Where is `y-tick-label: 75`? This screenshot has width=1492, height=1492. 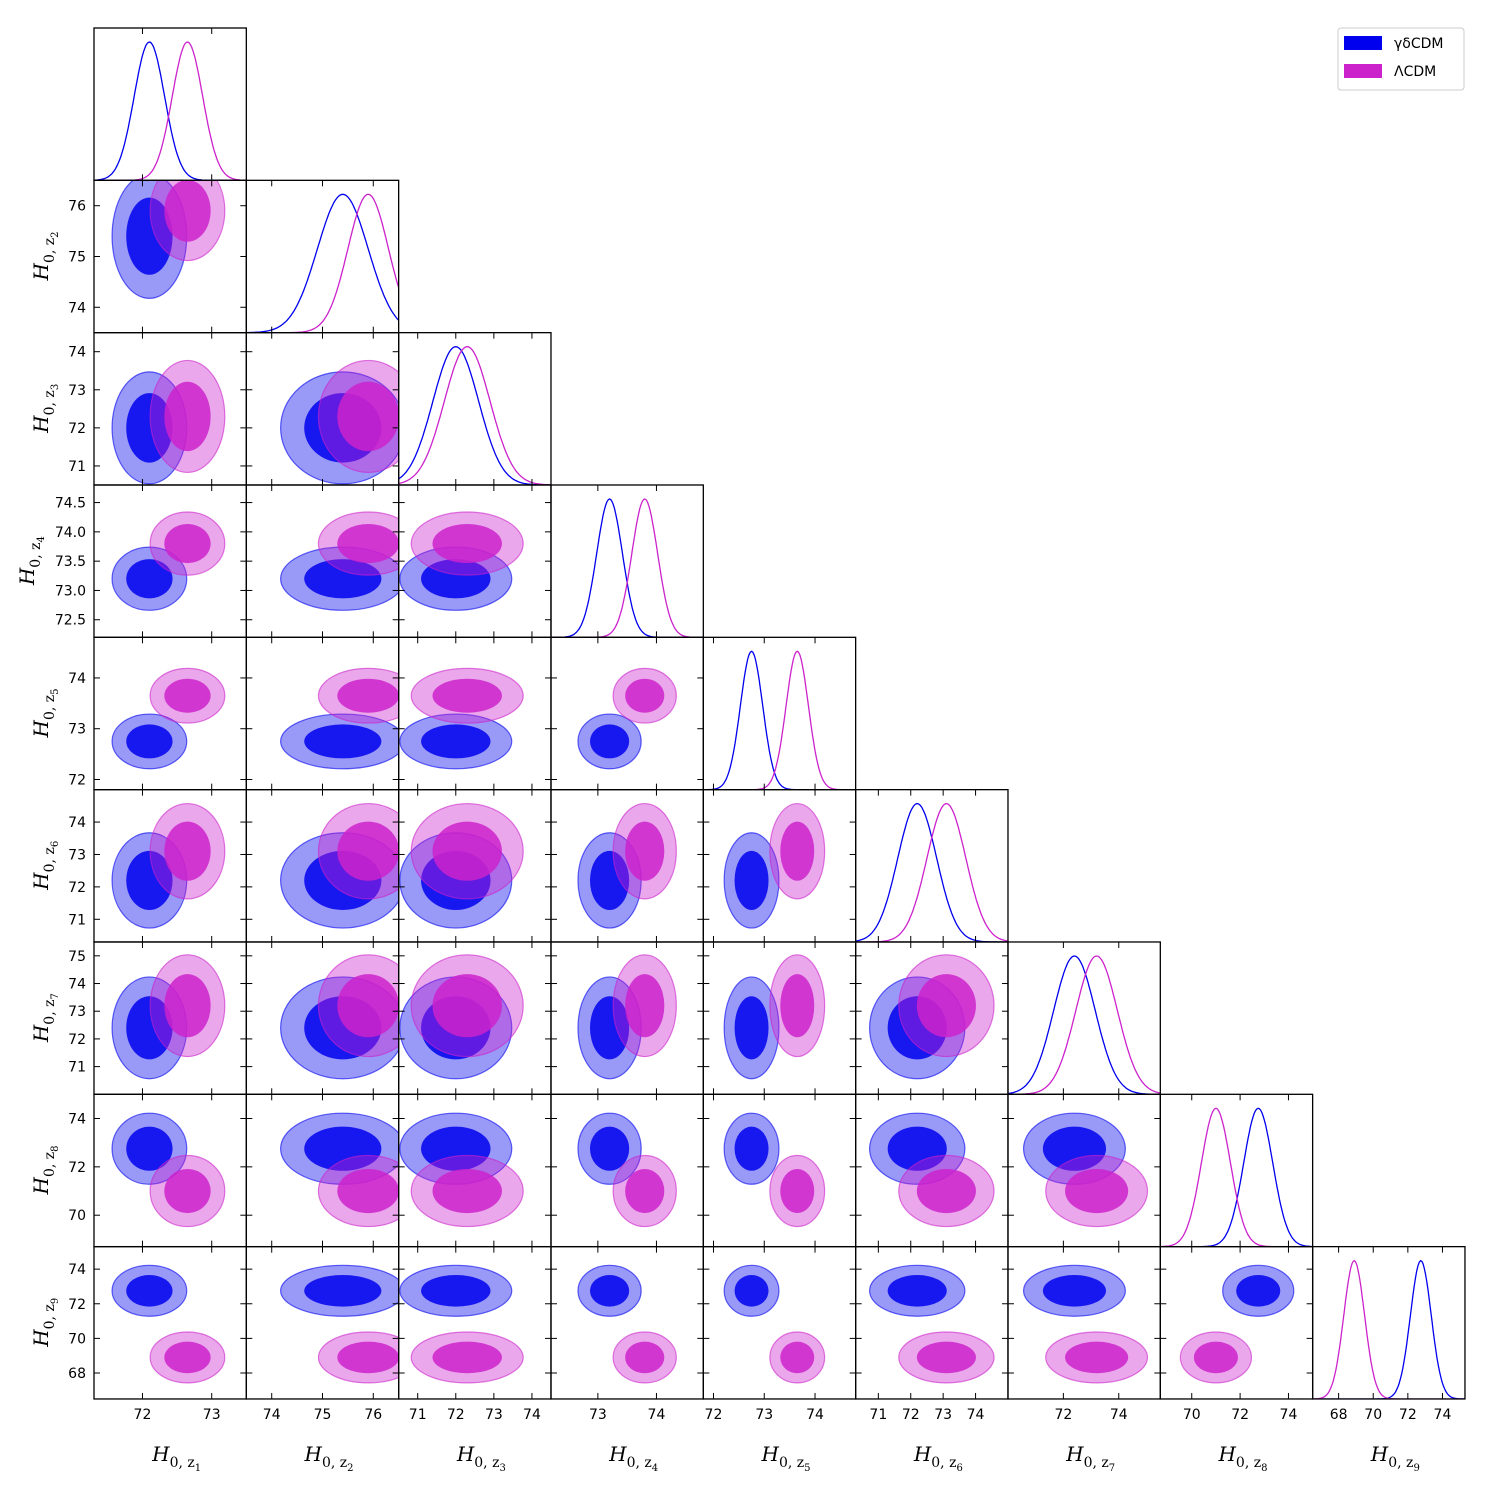 y-tick-label: 75 is located at coordinates (77, 957).